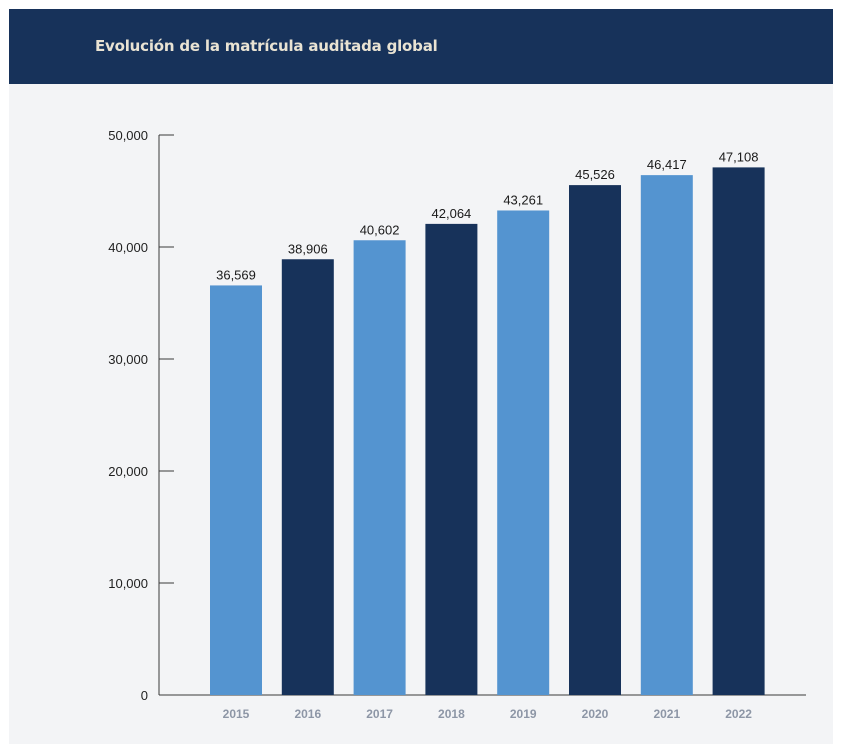  I want to click on x-tick-label: 2015, so click(236, 714).